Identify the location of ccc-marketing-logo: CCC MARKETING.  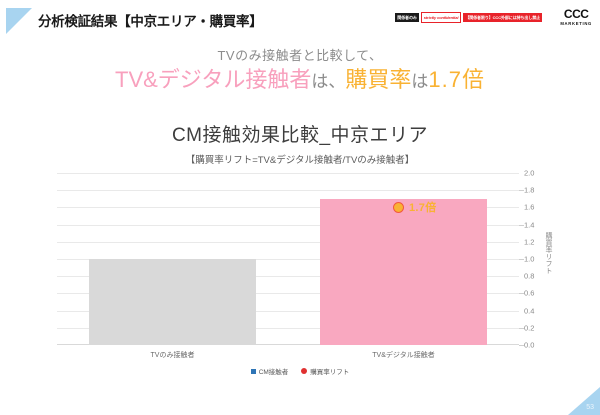
(576, 17).